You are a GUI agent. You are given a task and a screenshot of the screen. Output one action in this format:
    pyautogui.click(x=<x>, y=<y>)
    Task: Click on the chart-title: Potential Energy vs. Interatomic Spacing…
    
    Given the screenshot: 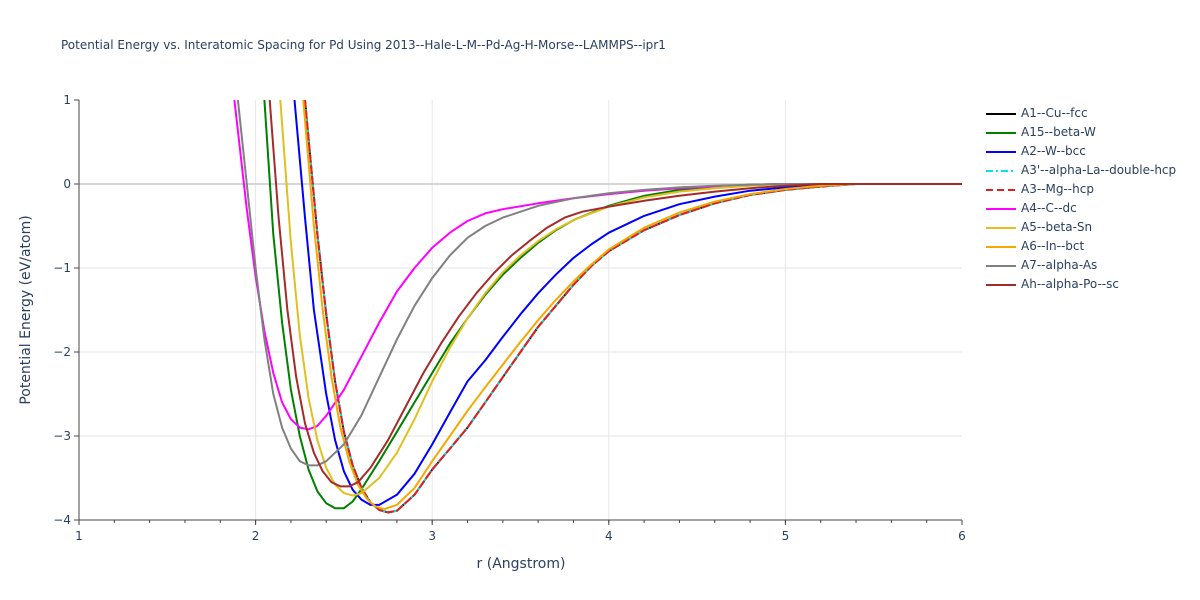 What is the action you would take?
    pyautogui.click(x=363, y=45)
    